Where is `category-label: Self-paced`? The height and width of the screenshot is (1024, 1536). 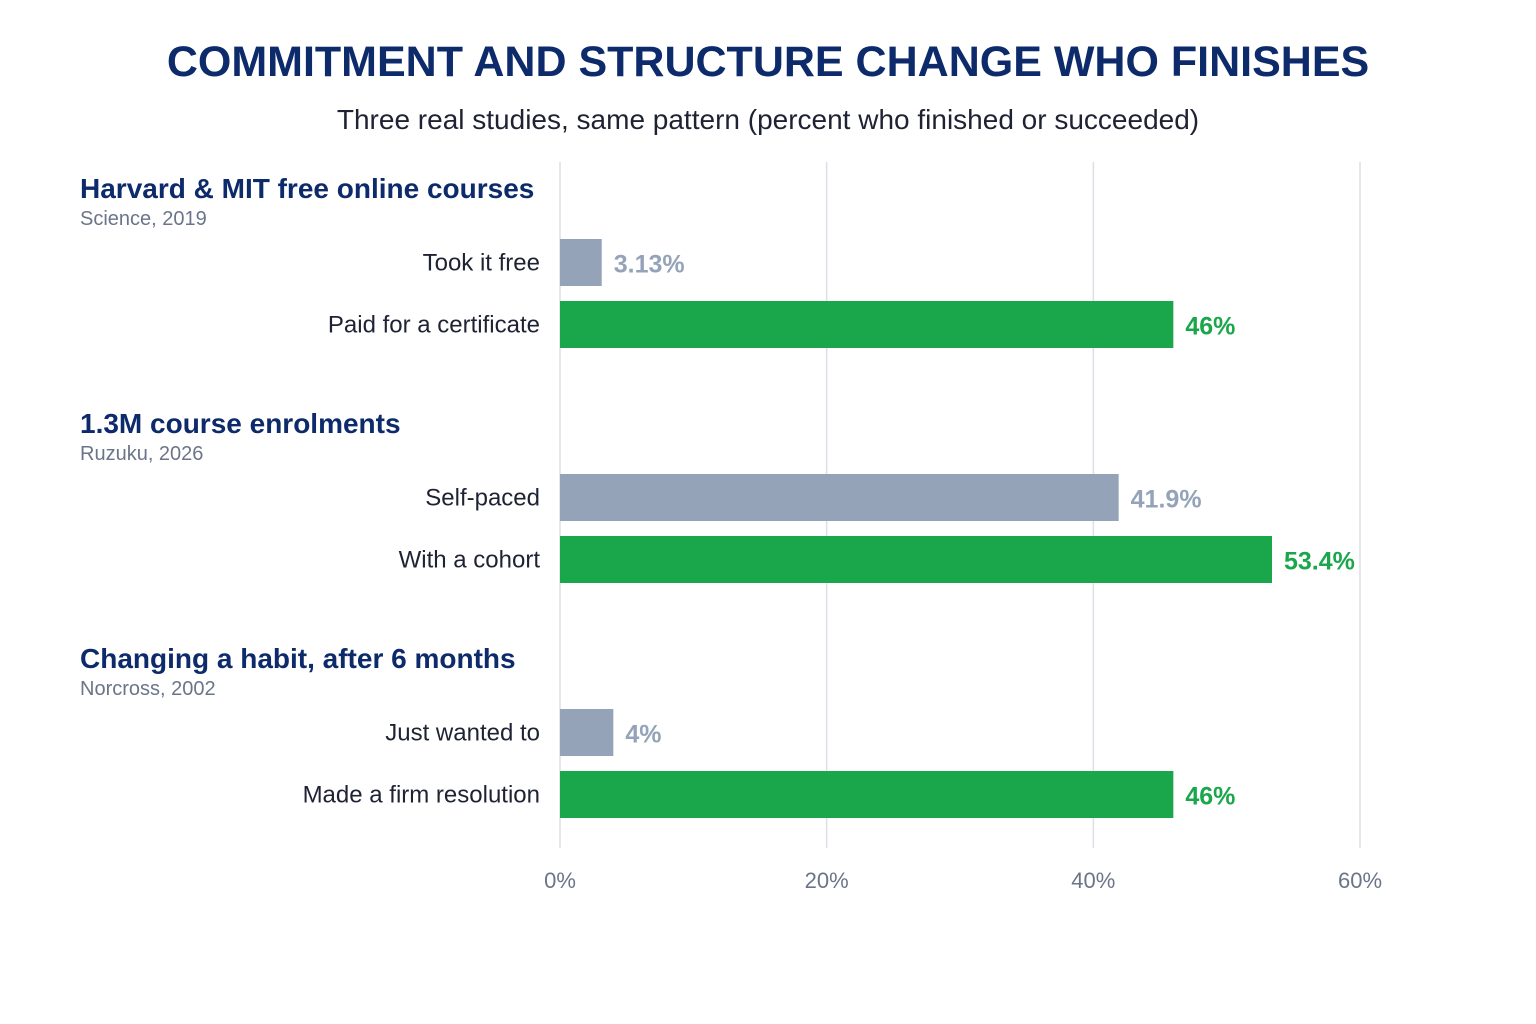
category-label: Self-paced is located at coordinates (482, 498).